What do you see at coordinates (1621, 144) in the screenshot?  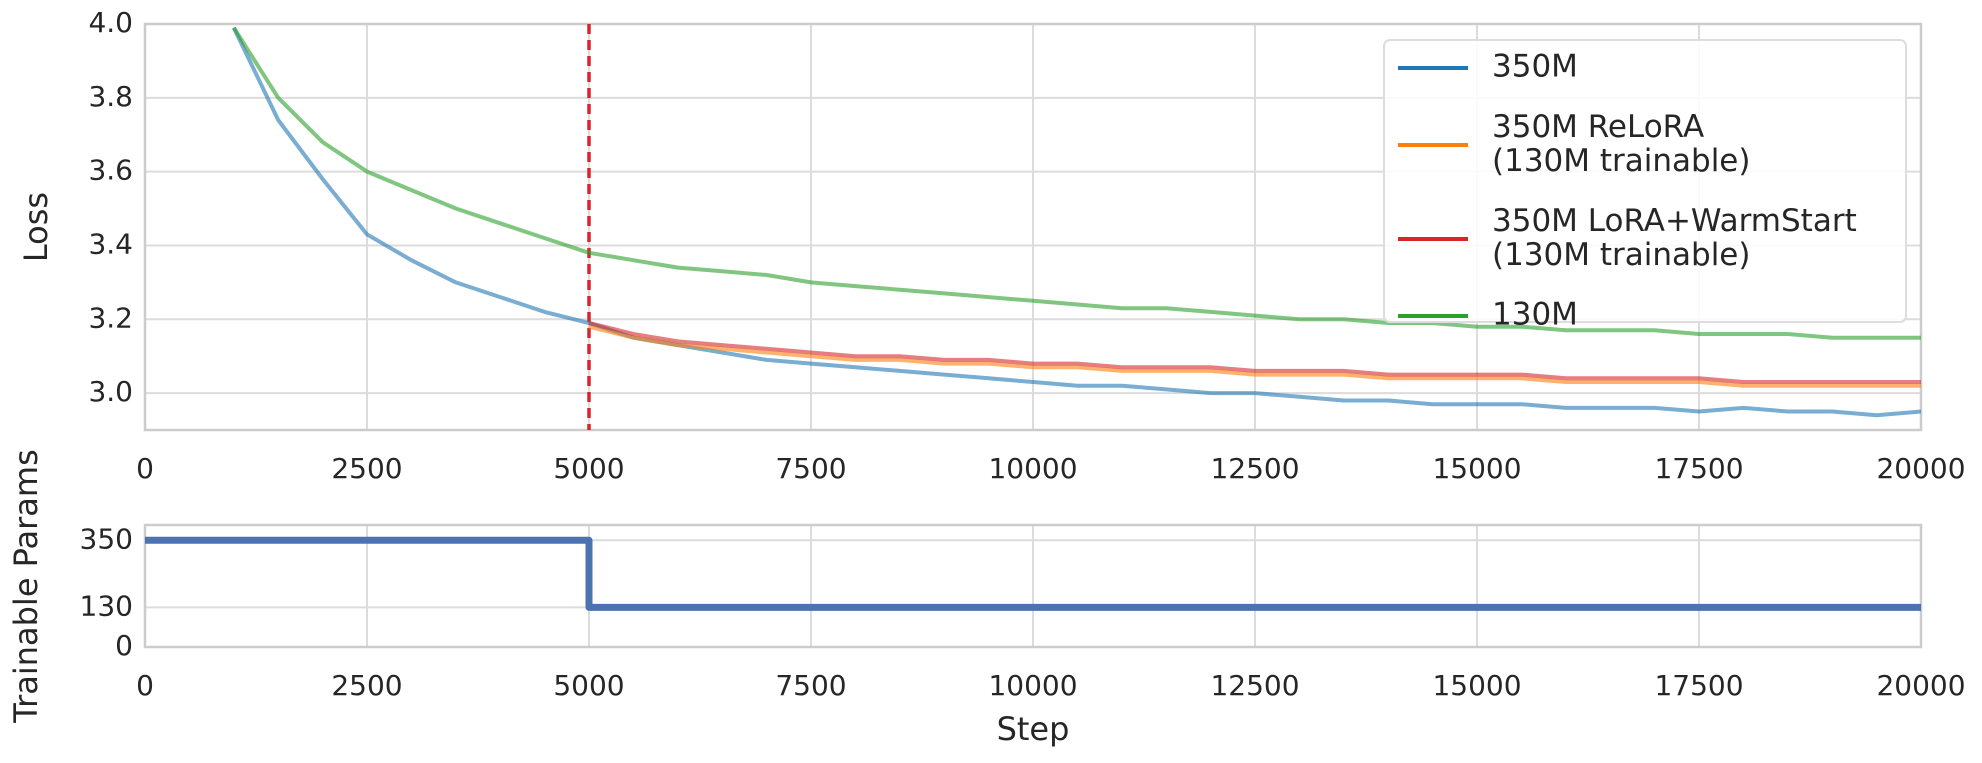 I see `legend-label: 350M ReLoRA (130M trainable)` at bounding box center [1621, 144].